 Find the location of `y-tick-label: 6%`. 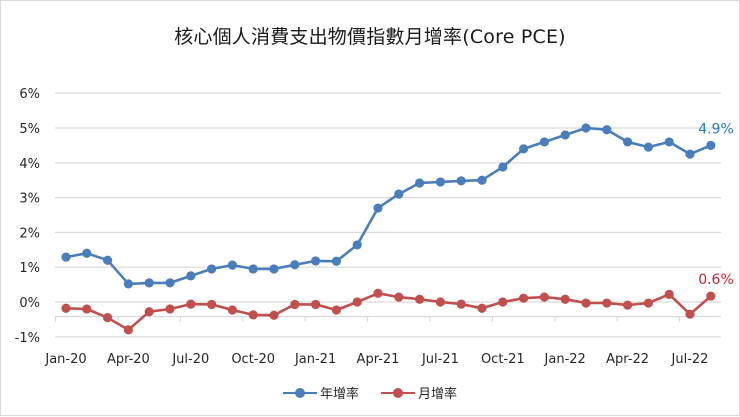

y-tick-label: 6% is located at coordinates (29, 94).